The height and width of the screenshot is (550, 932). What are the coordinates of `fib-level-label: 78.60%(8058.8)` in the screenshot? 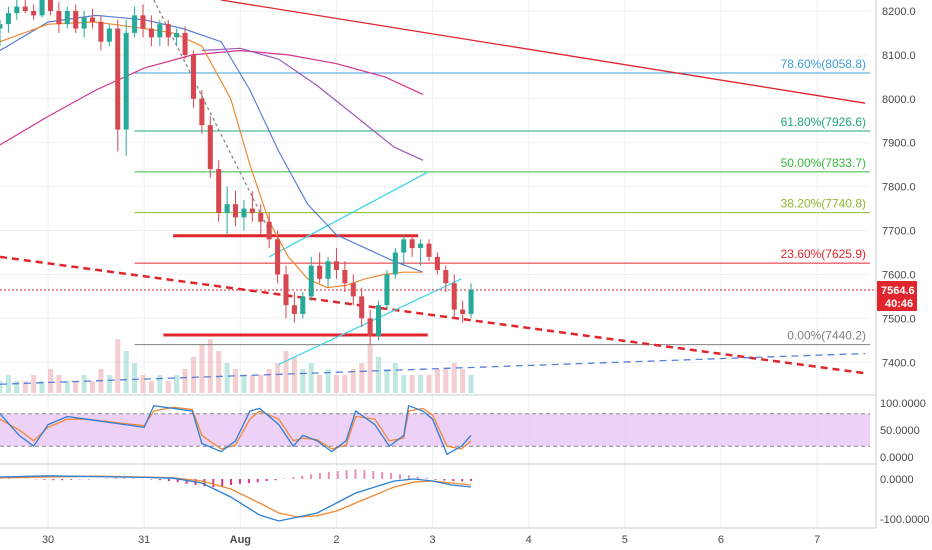 It's located at (823, 64).